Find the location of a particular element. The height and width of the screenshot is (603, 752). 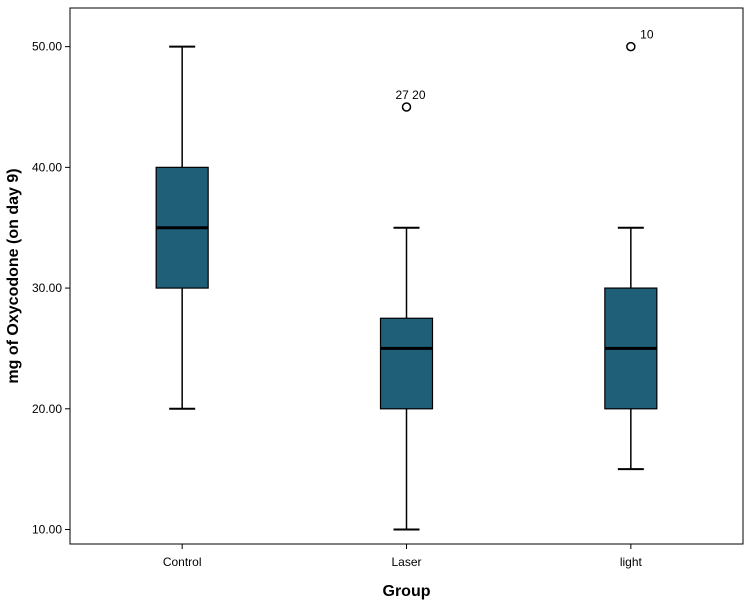

x-axis: Control Laser light is located at coordinates (403, 556).